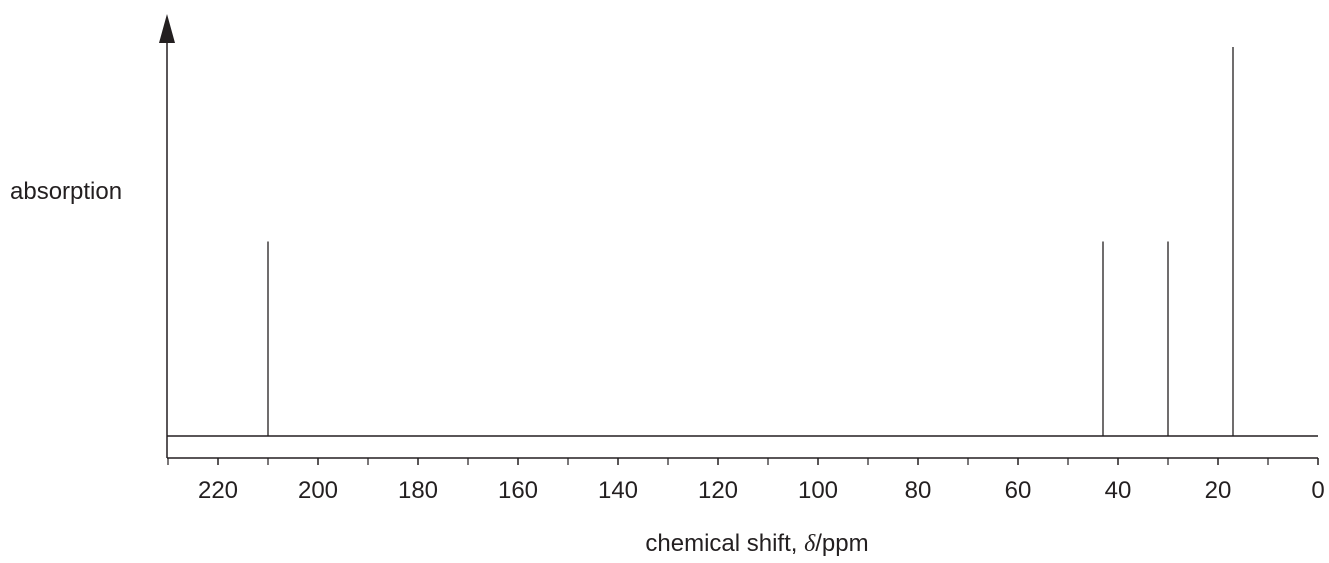 Image resolution: width=1329 pixels, height=563 pixels. I want to click on x-tick-label: 220, so click(218, 490).